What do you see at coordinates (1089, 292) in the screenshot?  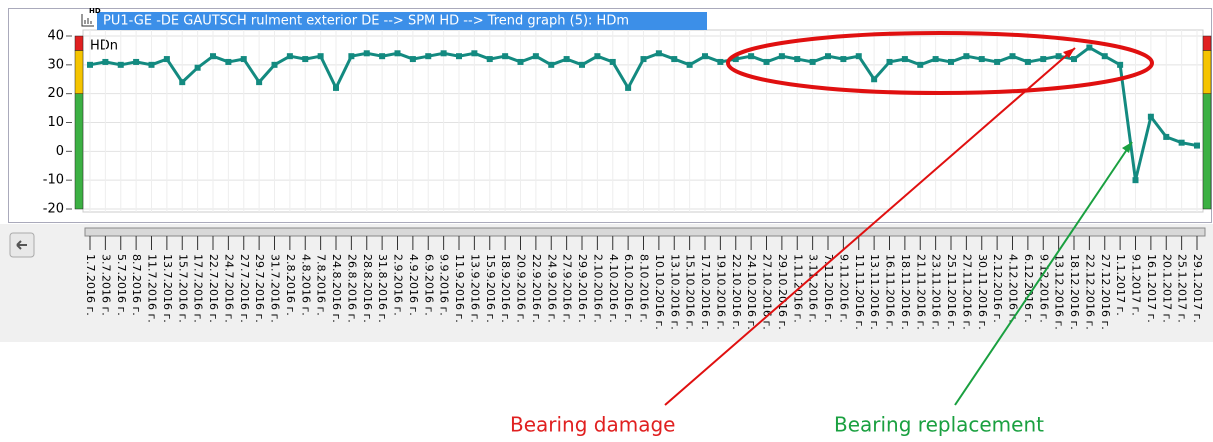 I see `x-tick-label: 22.12.2016 г.` at bounding box center [1089, 292].